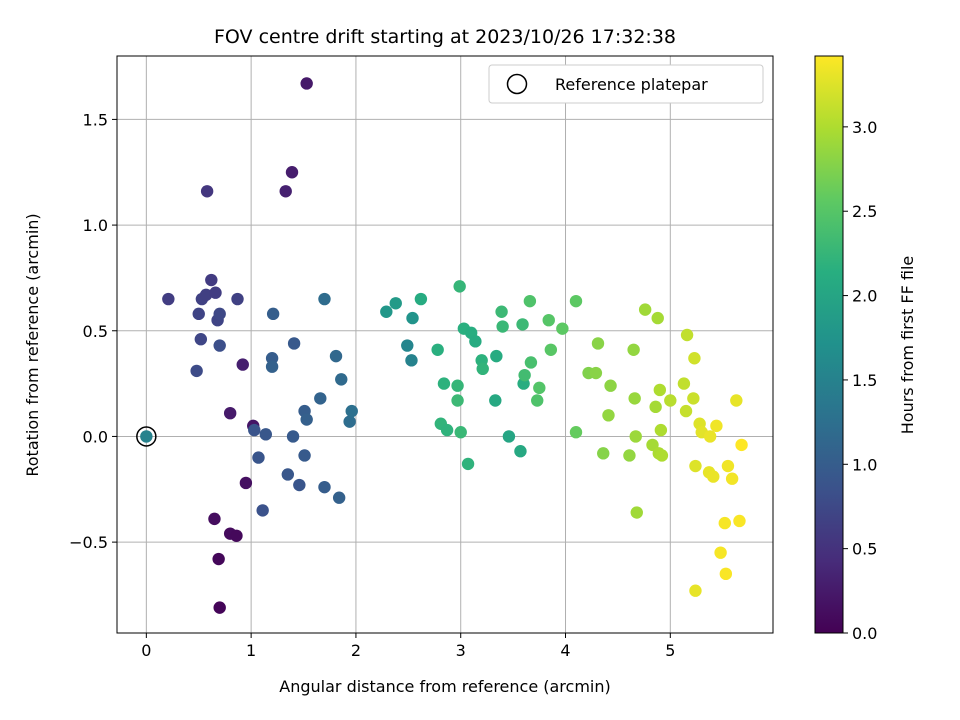 The image size is (960, 720). Describe the element at coordinates (517, 84) in the screenshot. I see `legend-marker` at that location.